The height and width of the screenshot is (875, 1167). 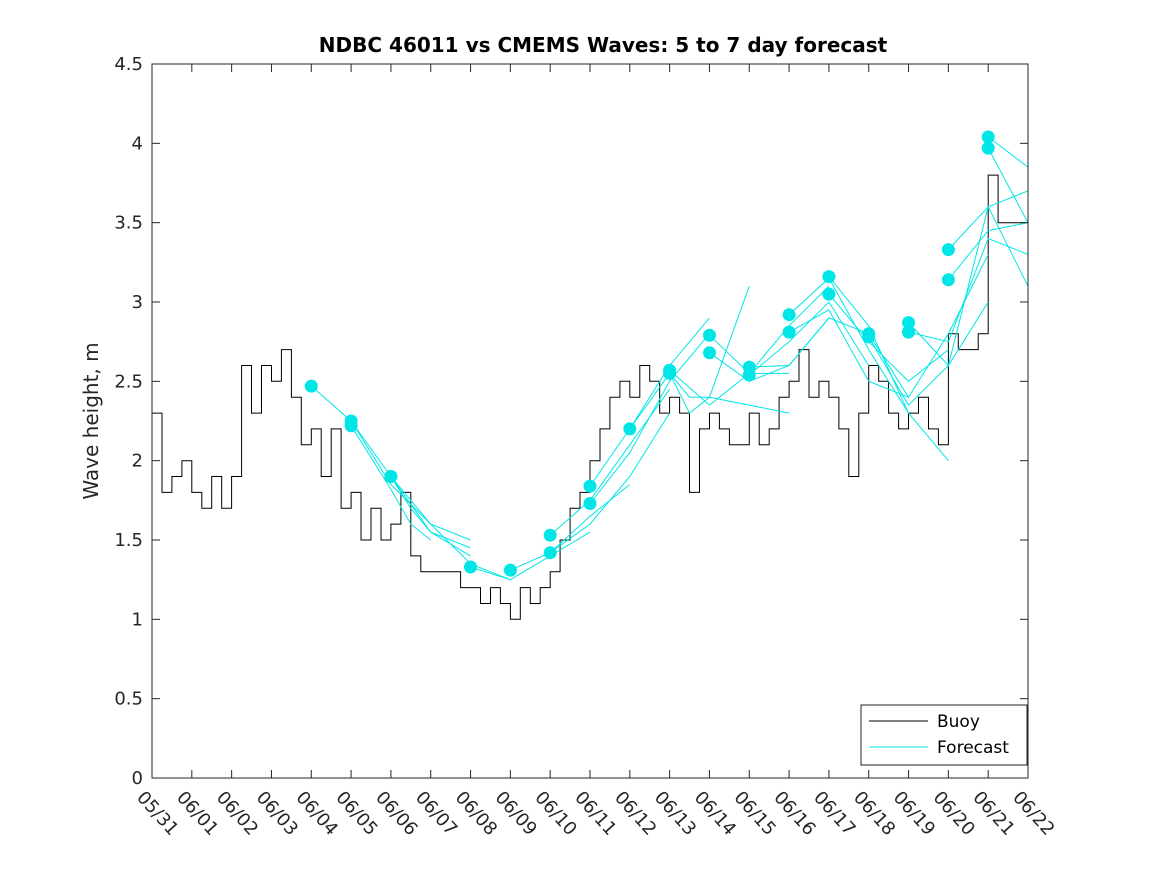 I want to click on x-tick-label-14: 06/14, so click(x=715, y=813).